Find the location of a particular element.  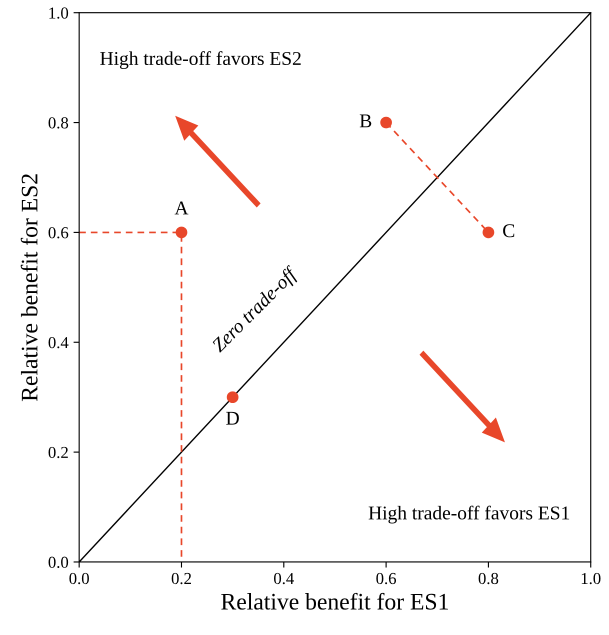

annotation: B is located at coordinates (366, 121).